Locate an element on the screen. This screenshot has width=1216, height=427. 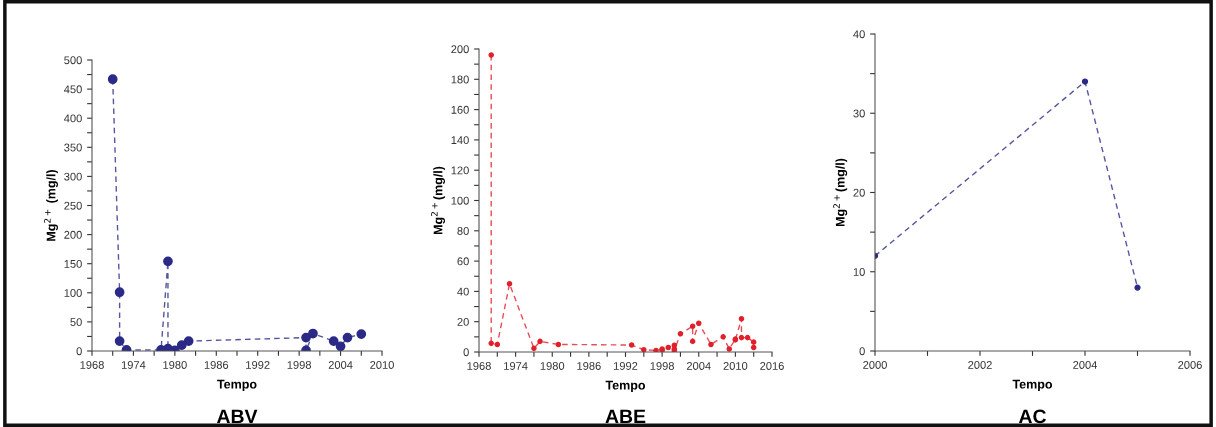
y-tick-label: 300 is located at coordinates (73, 176).